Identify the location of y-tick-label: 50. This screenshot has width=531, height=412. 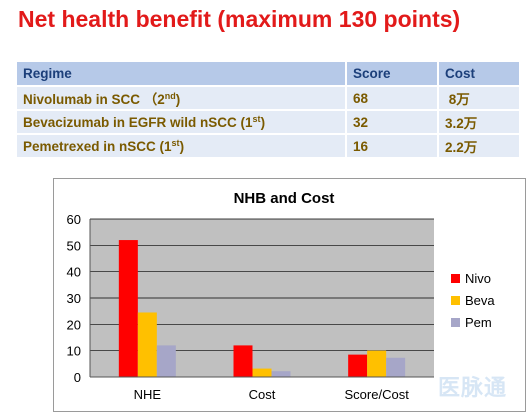
(74, 245).